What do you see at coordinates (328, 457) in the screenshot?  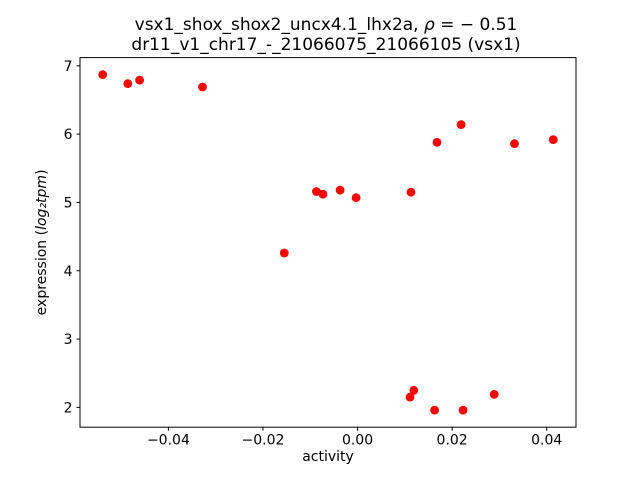 I see `x-axis-label: activity` at bounding box center [328, 457].